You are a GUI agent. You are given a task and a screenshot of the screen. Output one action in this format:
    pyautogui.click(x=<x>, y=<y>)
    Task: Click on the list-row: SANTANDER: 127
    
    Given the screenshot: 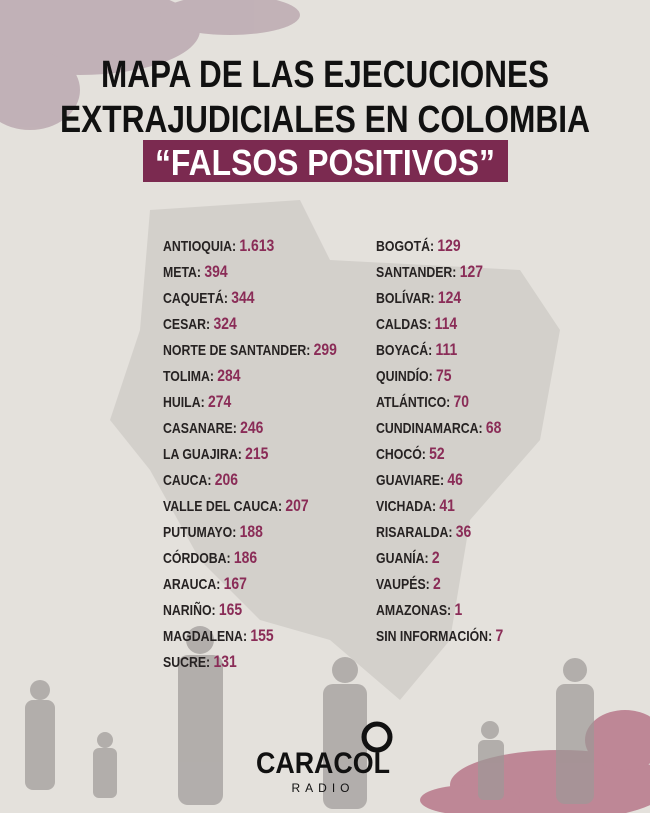 What is the action you would take?
    pyautogui.click(x=439, y=275)
    